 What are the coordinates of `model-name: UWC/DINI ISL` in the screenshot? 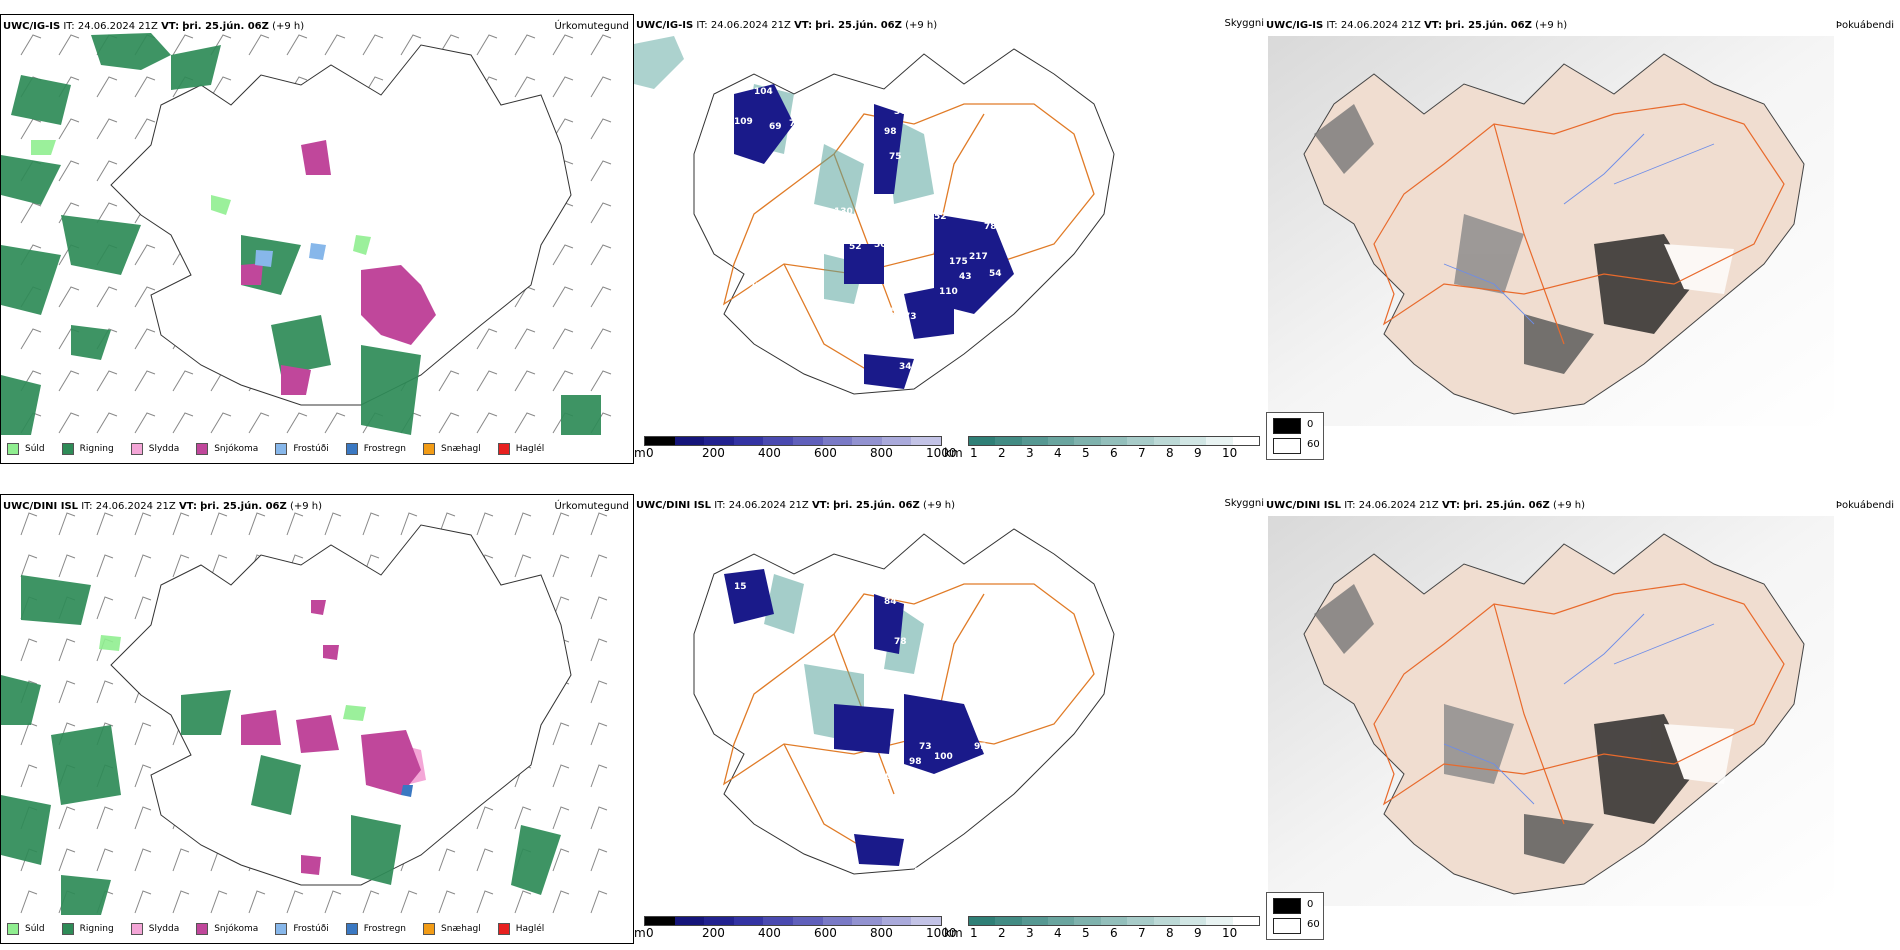 It's located at (674, 505).